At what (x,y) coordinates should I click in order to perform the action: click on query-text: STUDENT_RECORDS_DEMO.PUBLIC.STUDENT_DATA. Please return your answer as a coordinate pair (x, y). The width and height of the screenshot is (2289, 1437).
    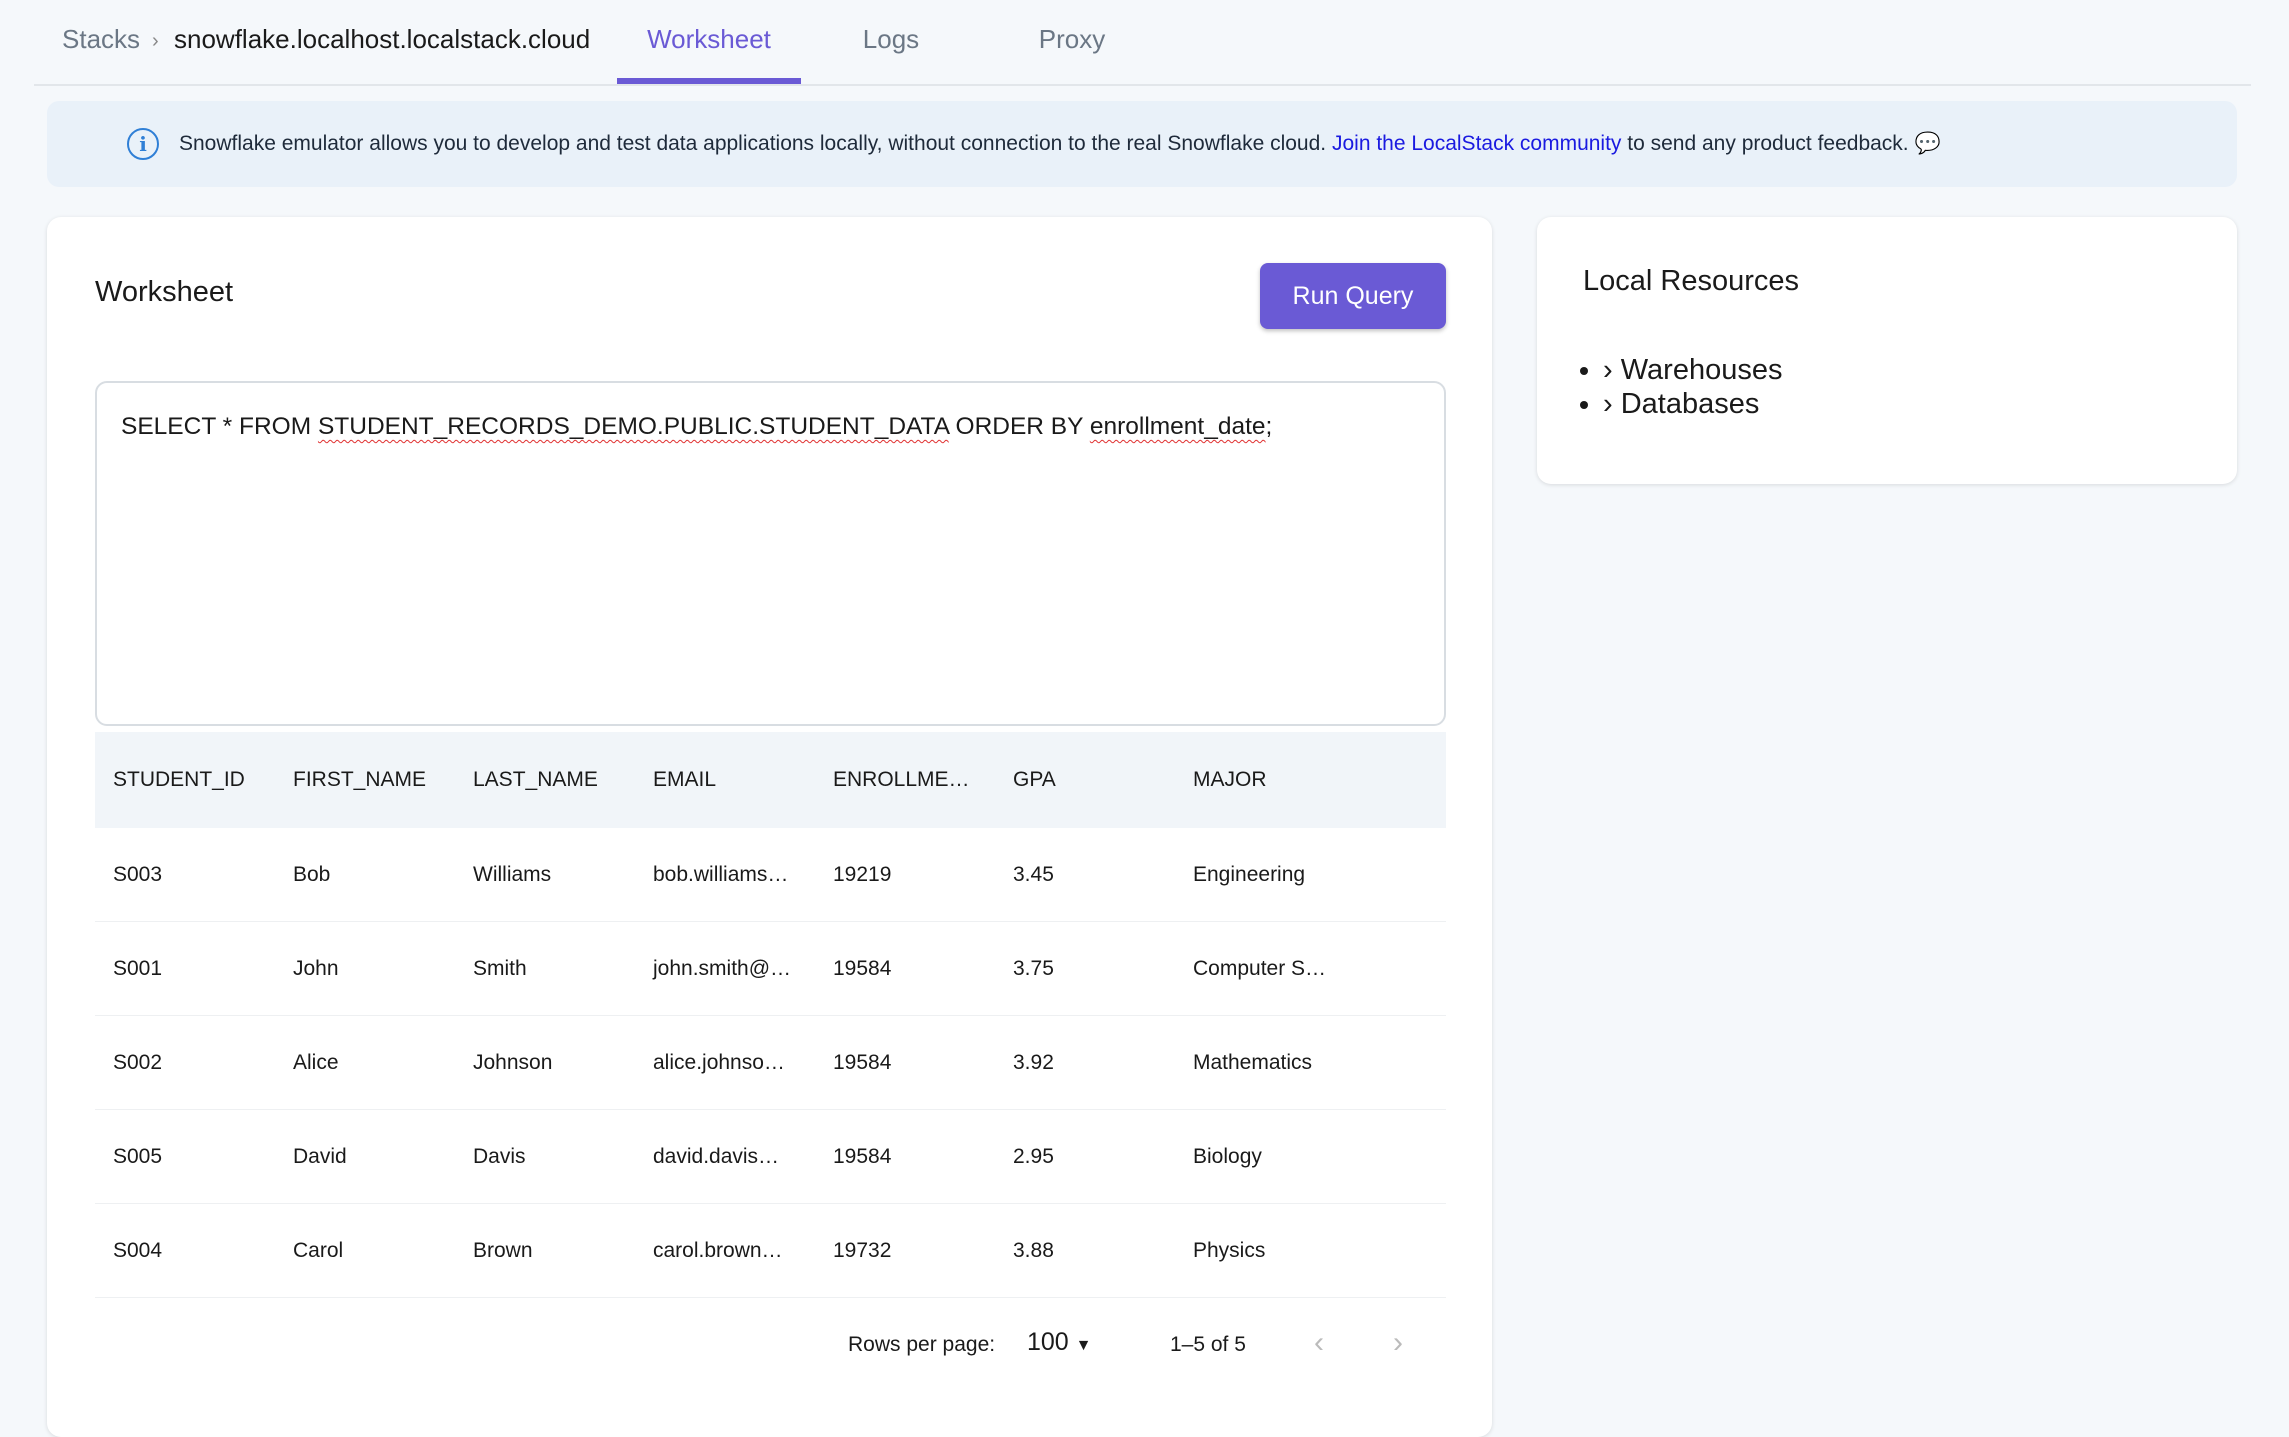
    Looking at the image, I should click on (633, 426).